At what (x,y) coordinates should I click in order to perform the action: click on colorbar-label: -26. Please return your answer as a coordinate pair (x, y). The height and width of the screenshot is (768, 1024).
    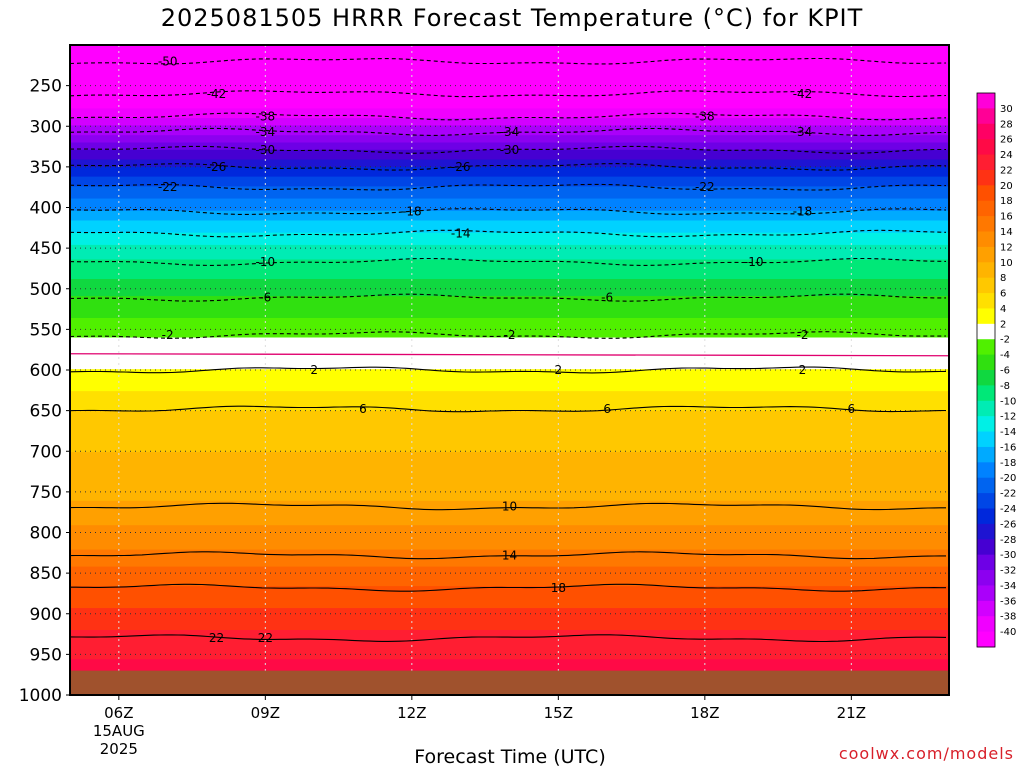
    Looking at the image, I should click on (1008, 524).